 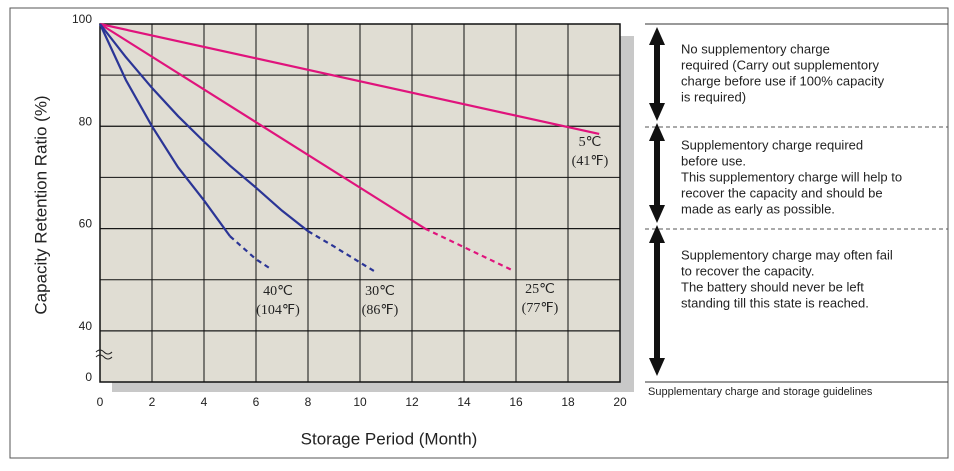 I want to click on guideline-text: Supplementory charge may often fail, so click(x=787, y=254).